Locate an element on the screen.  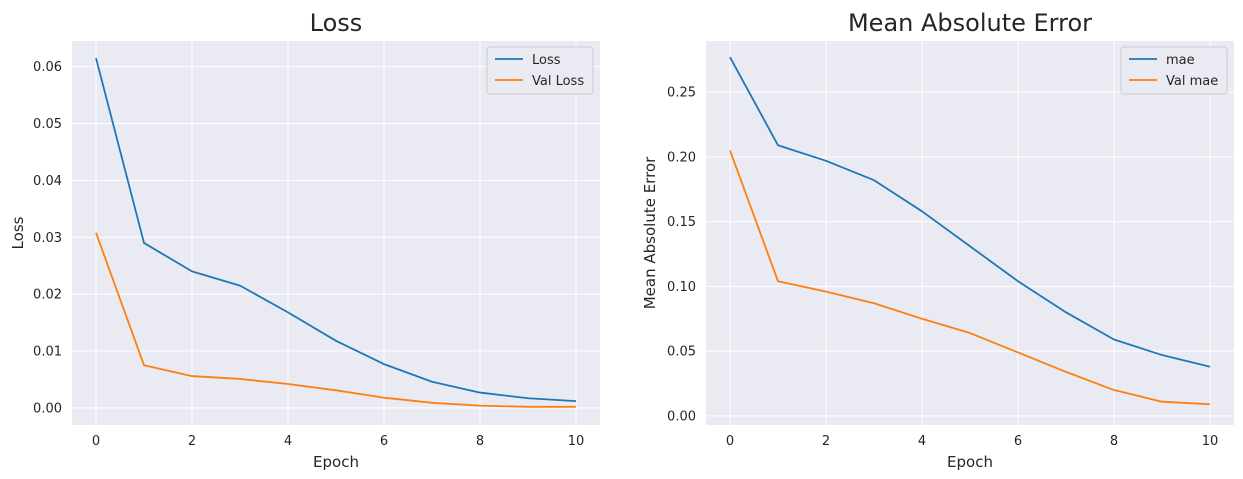
chart-loss-legend-label-0: Loss is located at coordinates (546, 60).